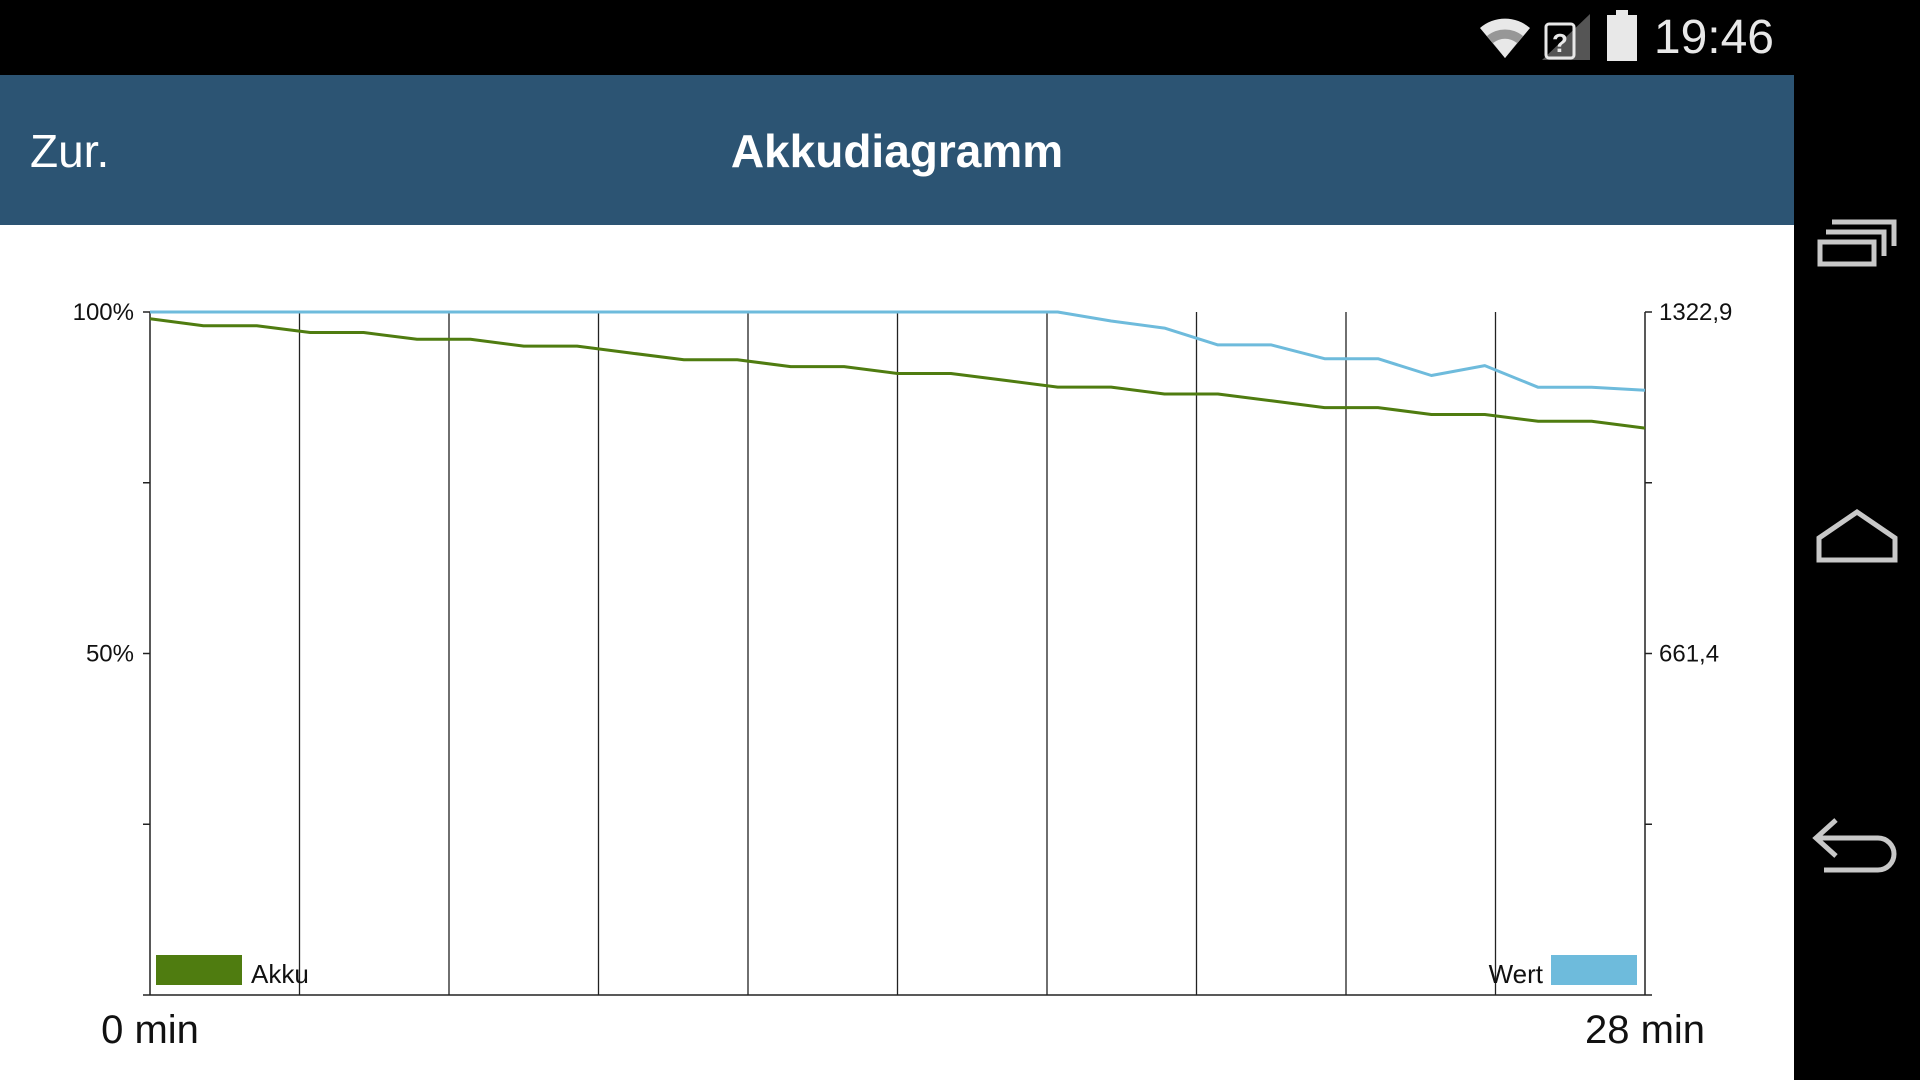 The image size is (1920, 1080). I want to click on chart-series, so click(897, 370).